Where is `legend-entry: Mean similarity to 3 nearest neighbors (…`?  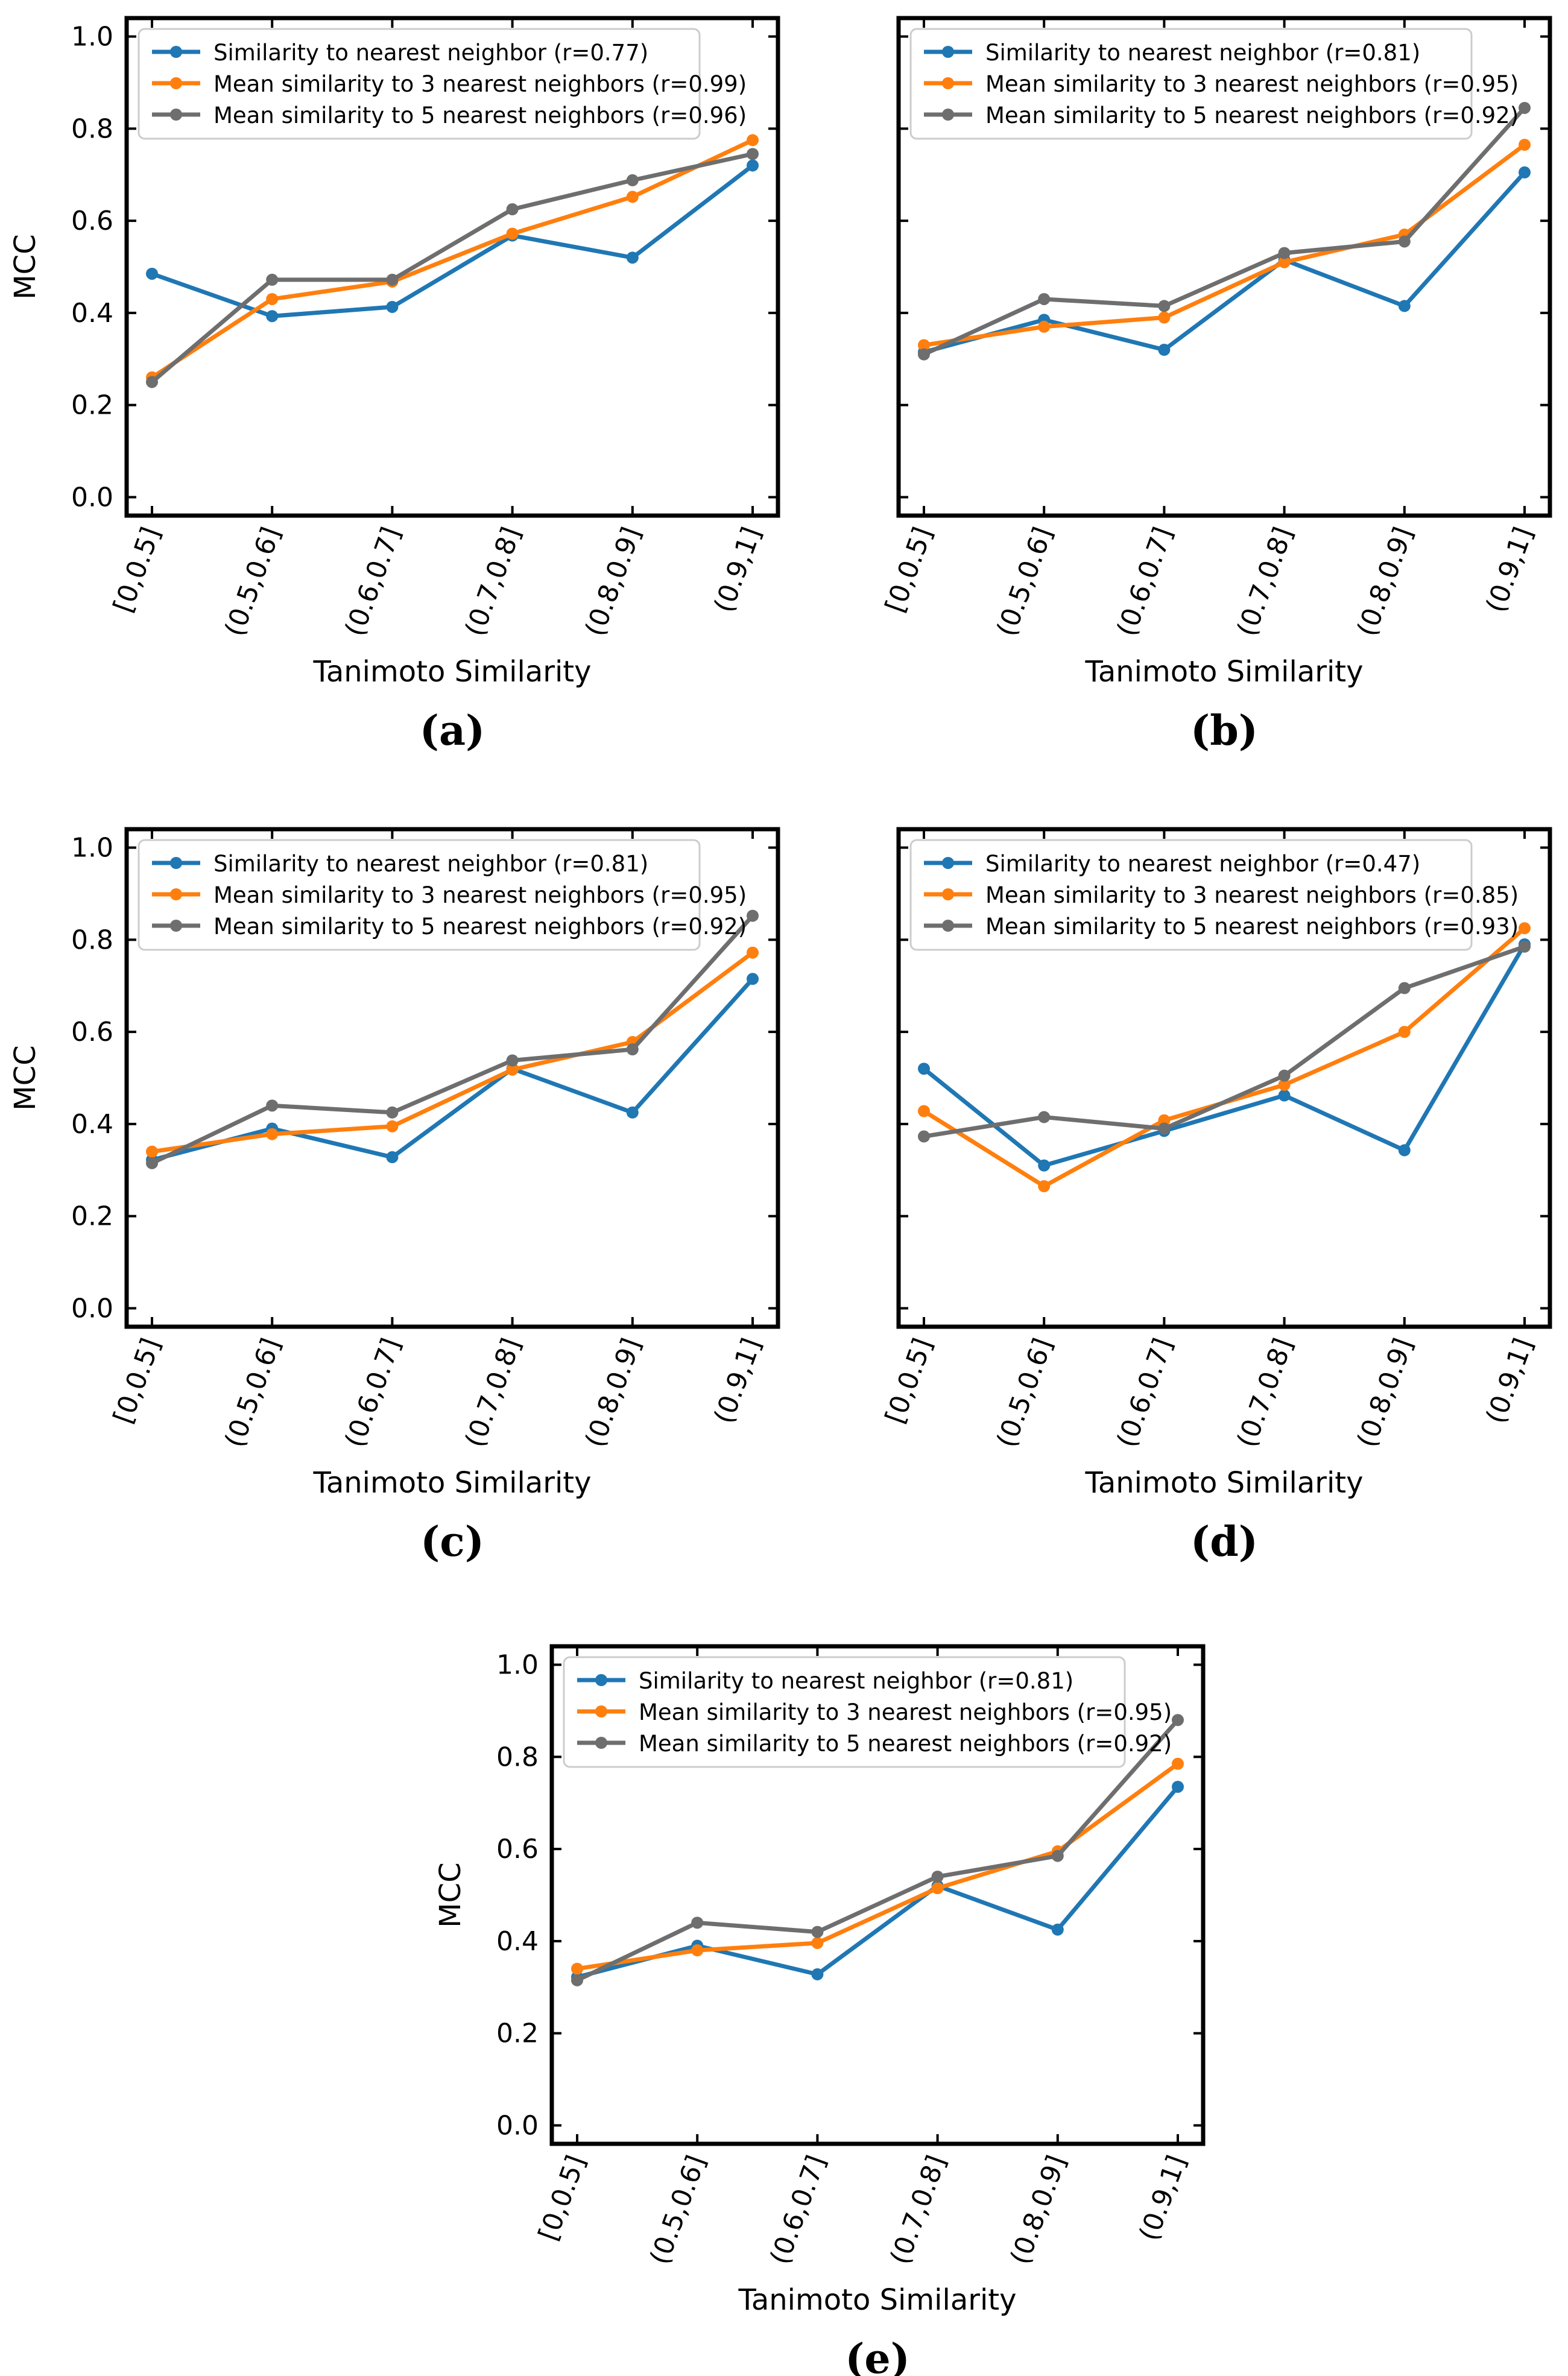 legend-entry: Mean similarity to 3 nearest neighbors (… is located at coordinates (1252, 895).